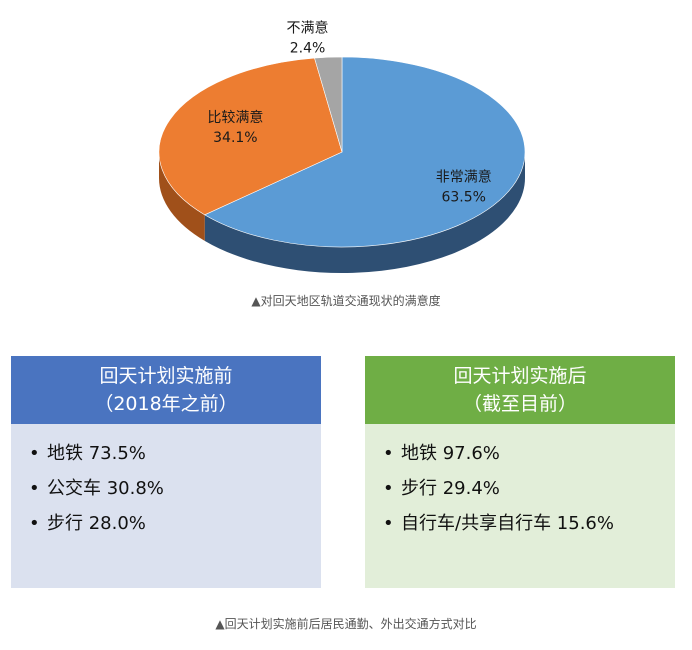 The width and height of the screenshot is (692, 650). I want to click on after-title: 回天计划实施后, so click(520, 376).